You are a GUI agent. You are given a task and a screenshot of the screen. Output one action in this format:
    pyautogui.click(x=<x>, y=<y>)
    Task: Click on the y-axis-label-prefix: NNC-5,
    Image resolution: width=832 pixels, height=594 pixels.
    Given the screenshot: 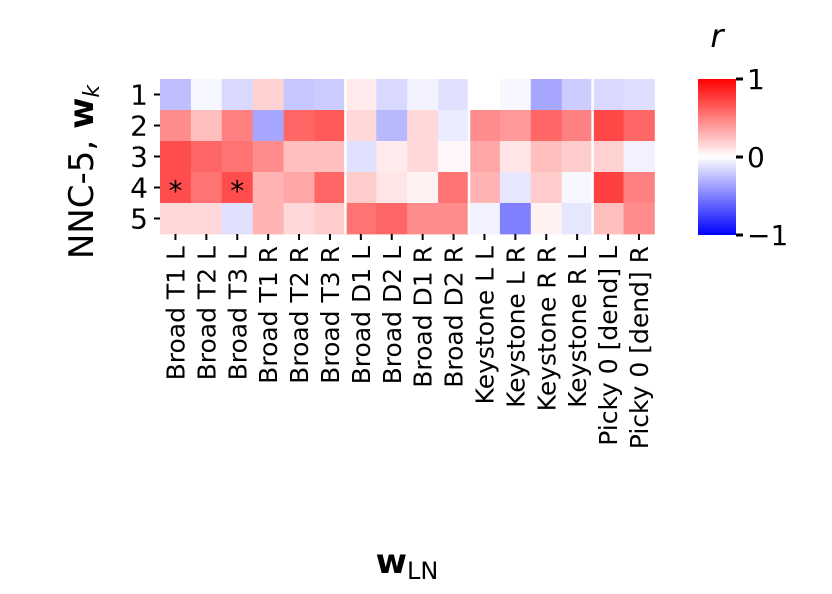 What is the action you would take?
    pyautogui.click(x=82, y=194)
    